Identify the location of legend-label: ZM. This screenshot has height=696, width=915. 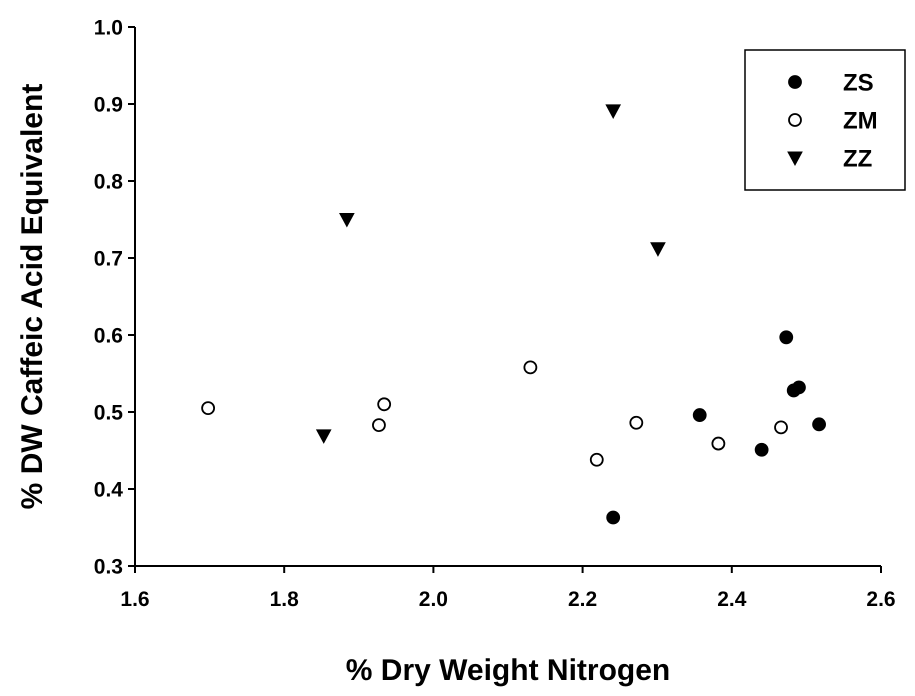
(860, 120).